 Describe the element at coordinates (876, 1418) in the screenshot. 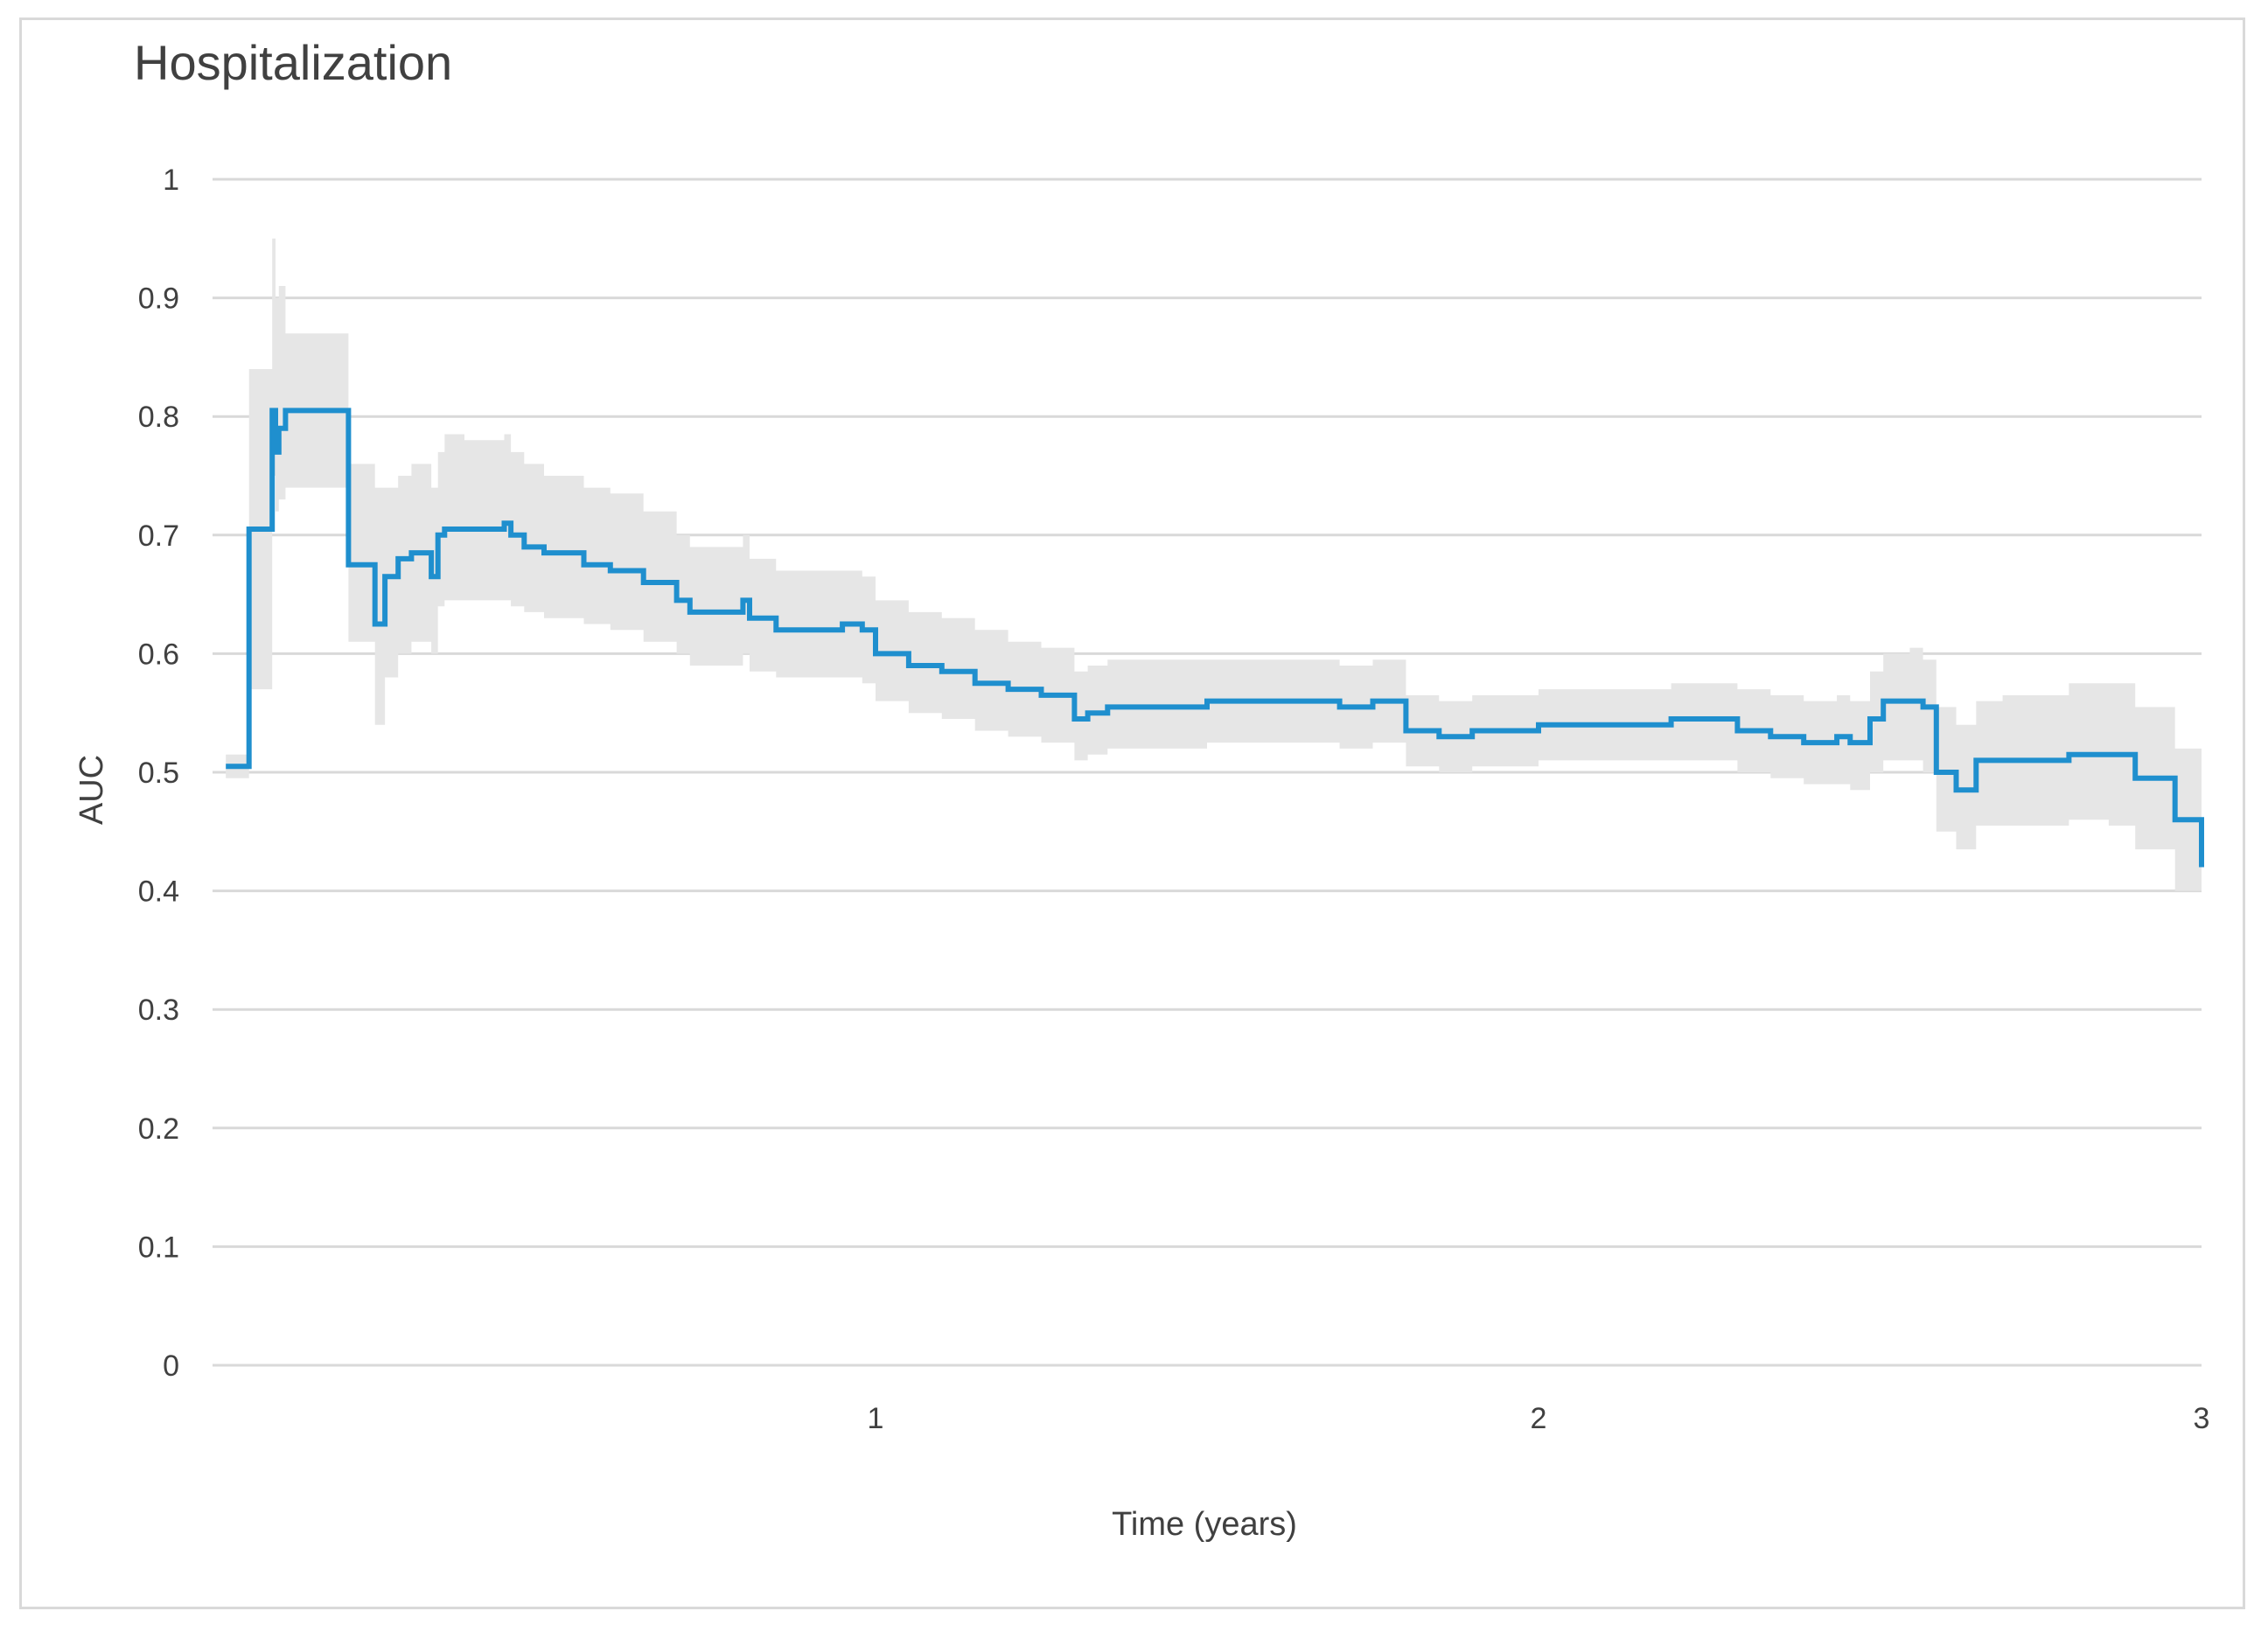

I see `x-tick-label: 1` at that location.